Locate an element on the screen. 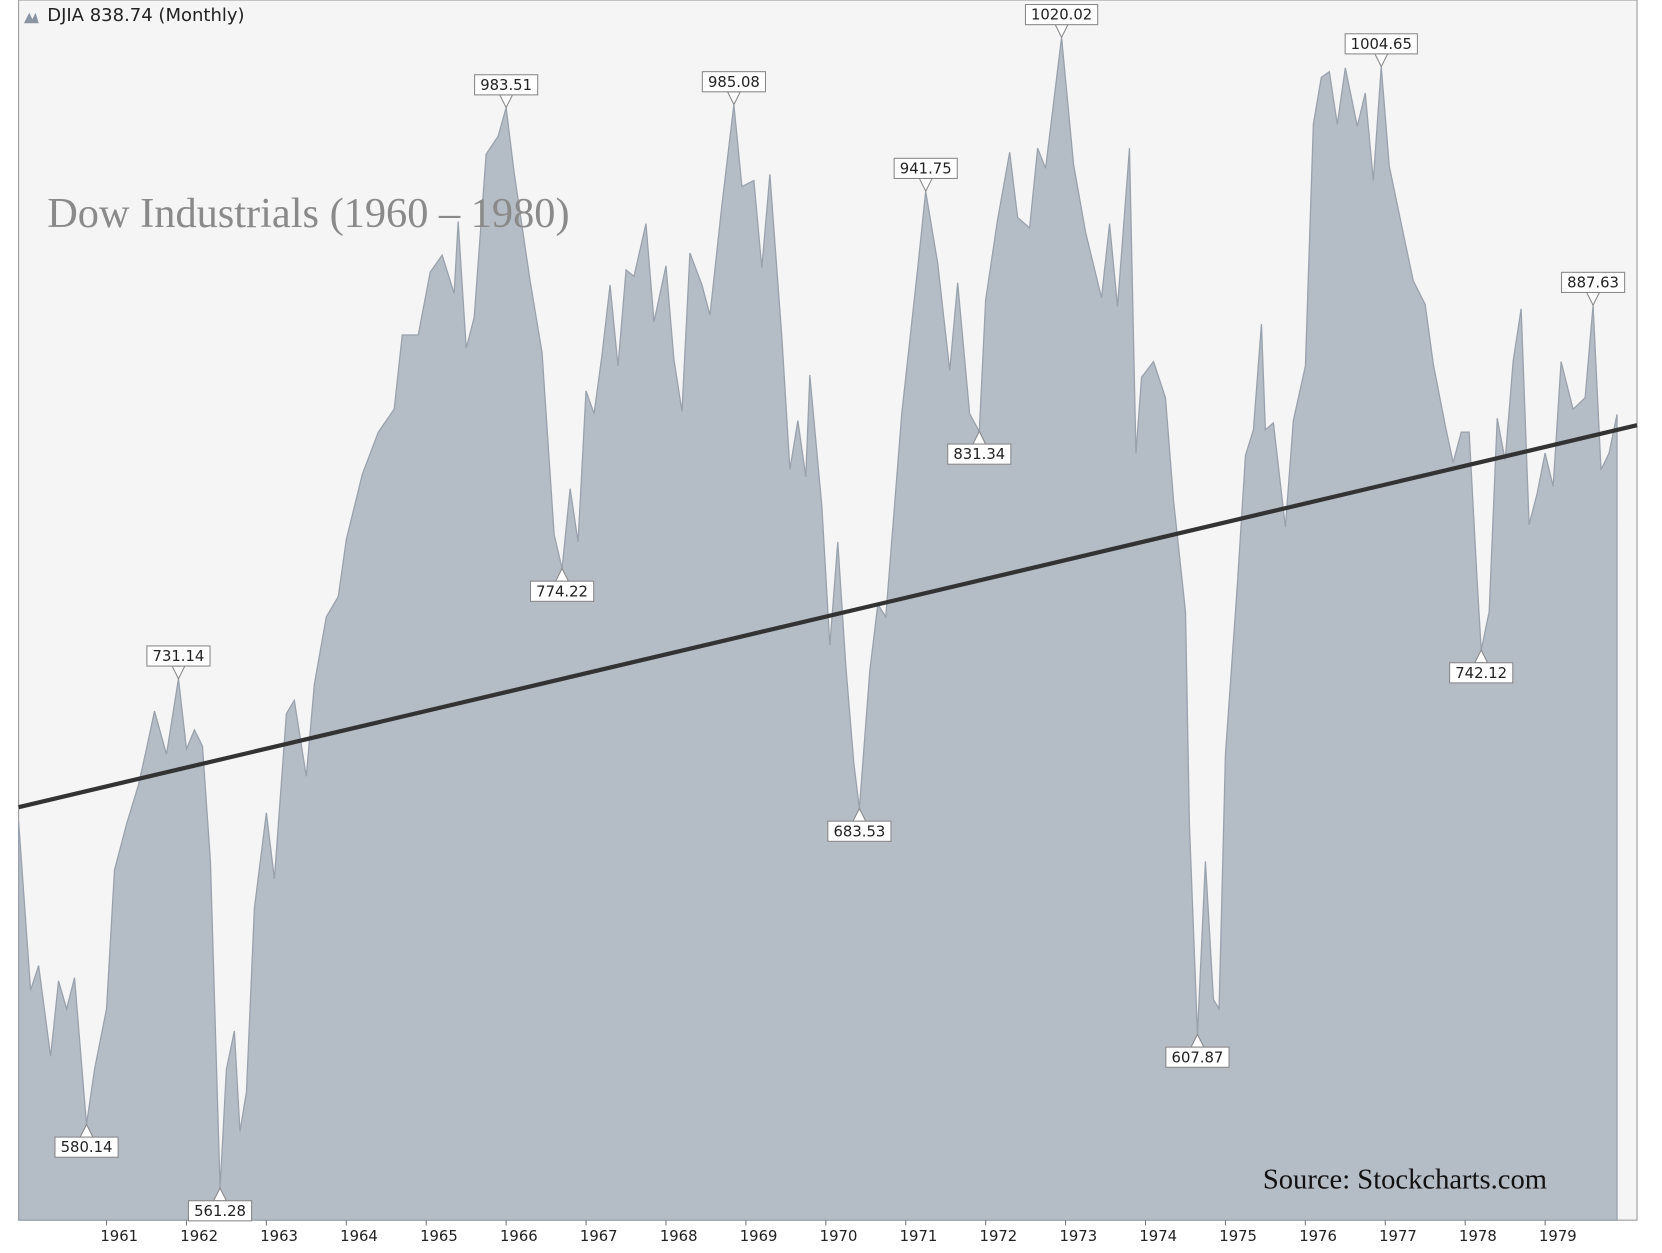 The height and width of the screenshot is (1253, 1662). annotation: 561.28 is located at coordinates (220, 1204).